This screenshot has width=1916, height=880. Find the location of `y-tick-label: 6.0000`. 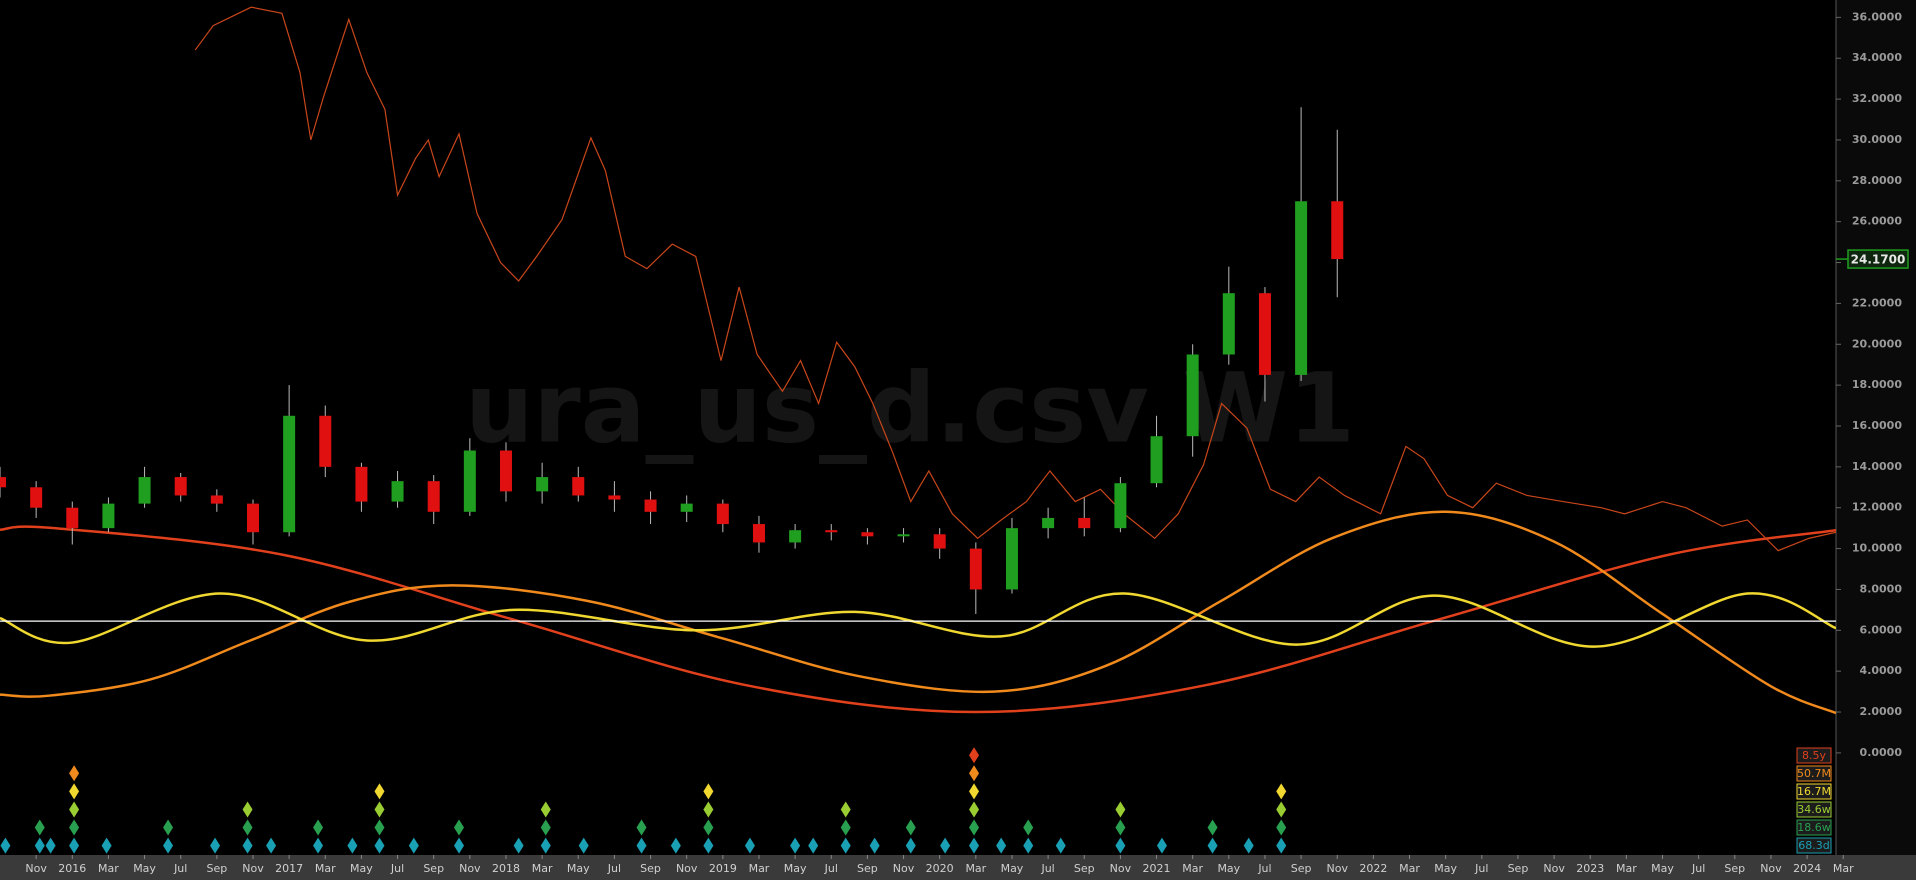

y-tick-label: 6.0000 is located at coordinates (1881, 629).